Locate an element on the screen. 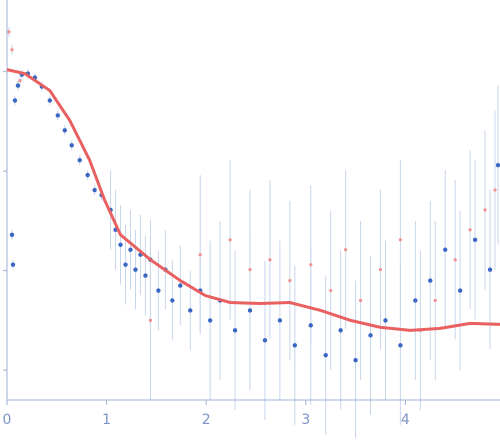  x-tick-label: 1 is located at coordinates (106, 420).